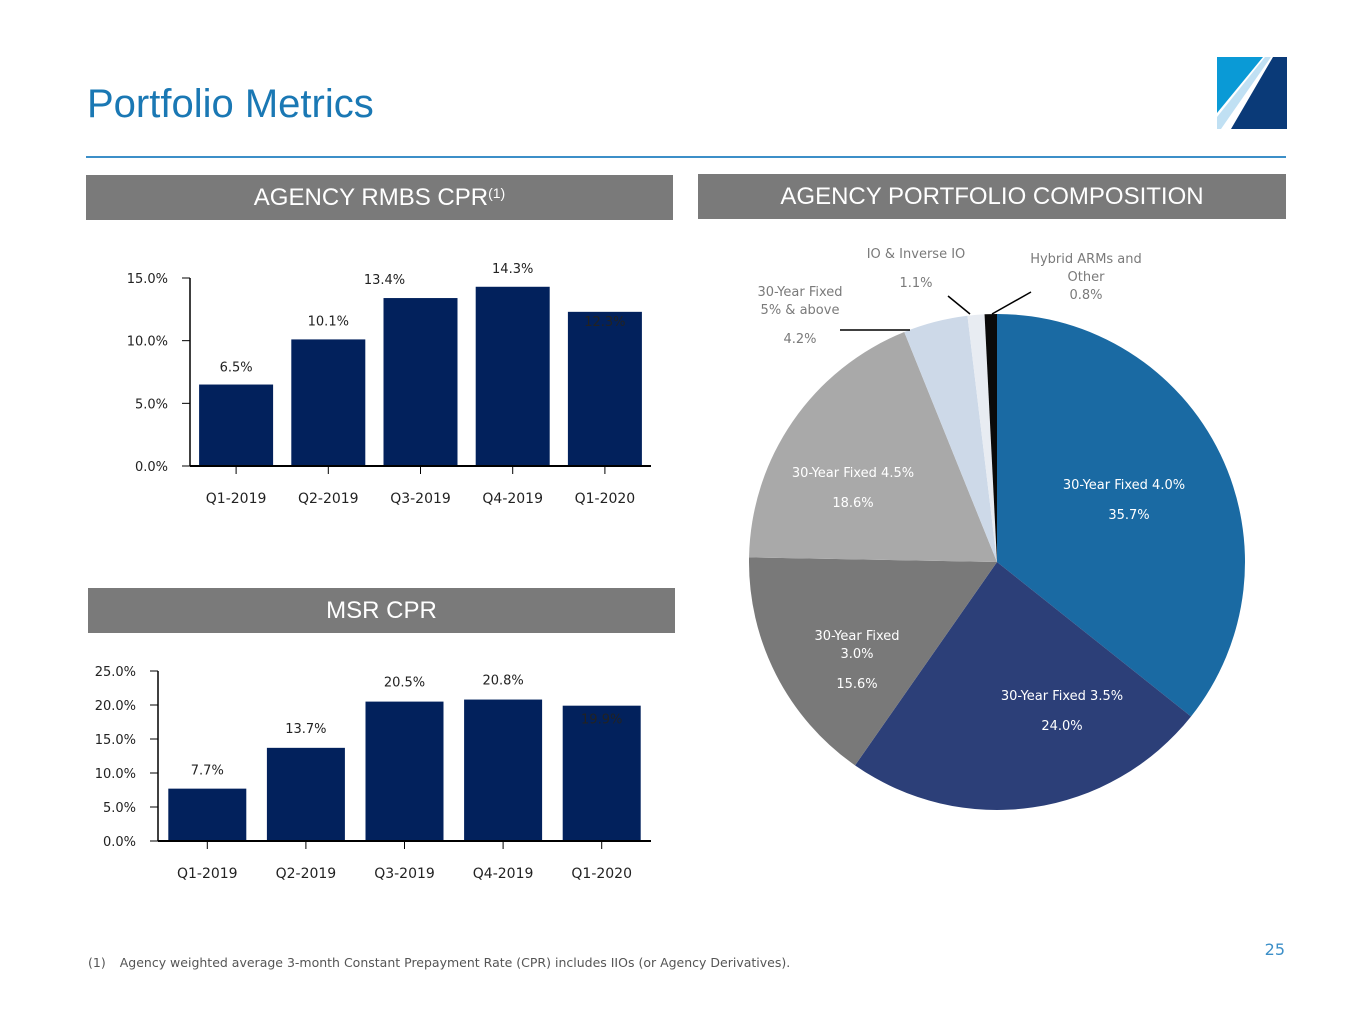  I want to click on bar-value-label: 20.5%, so click(404, 683).